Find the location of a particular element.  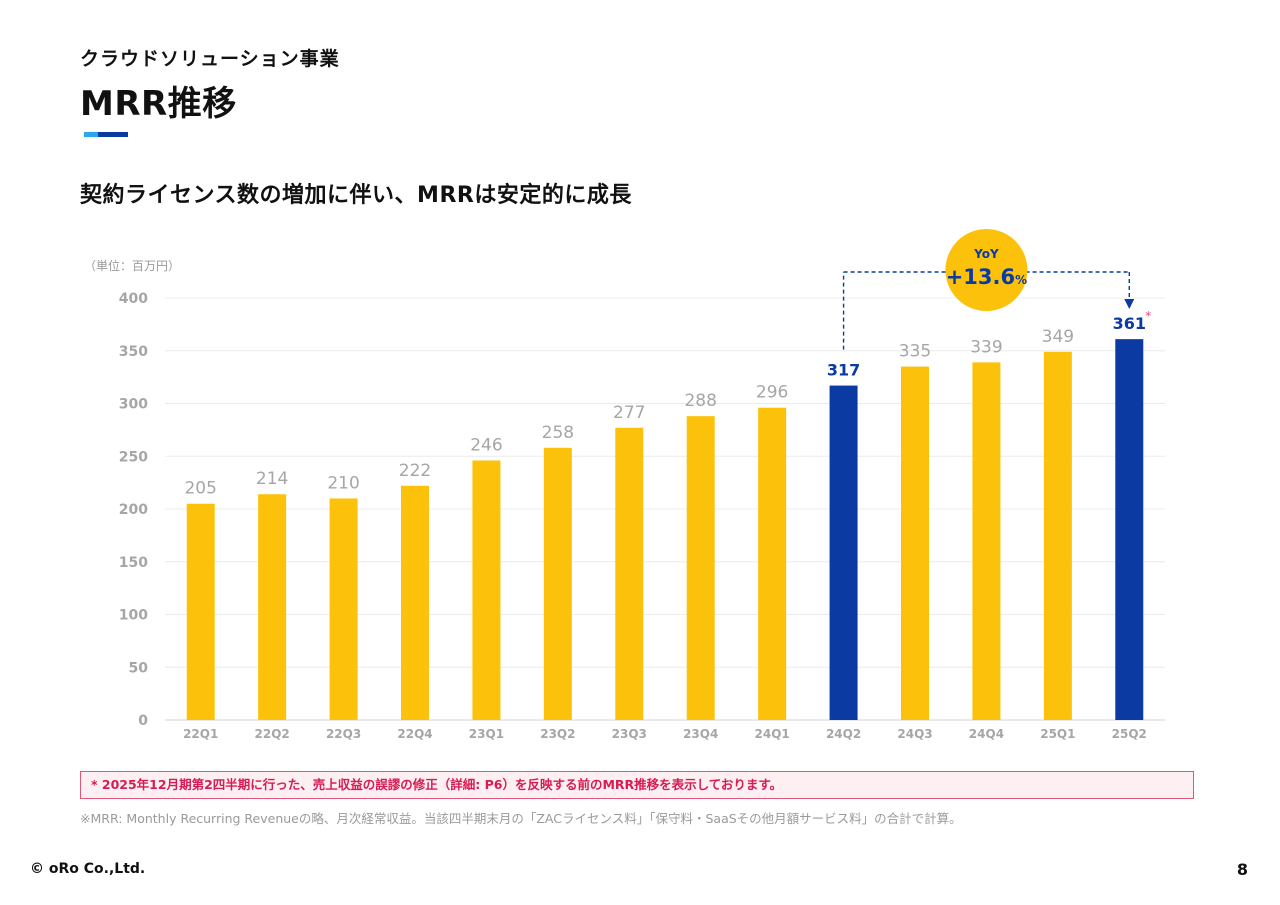

bar-25q2 is located at coordinates (1129, 529).